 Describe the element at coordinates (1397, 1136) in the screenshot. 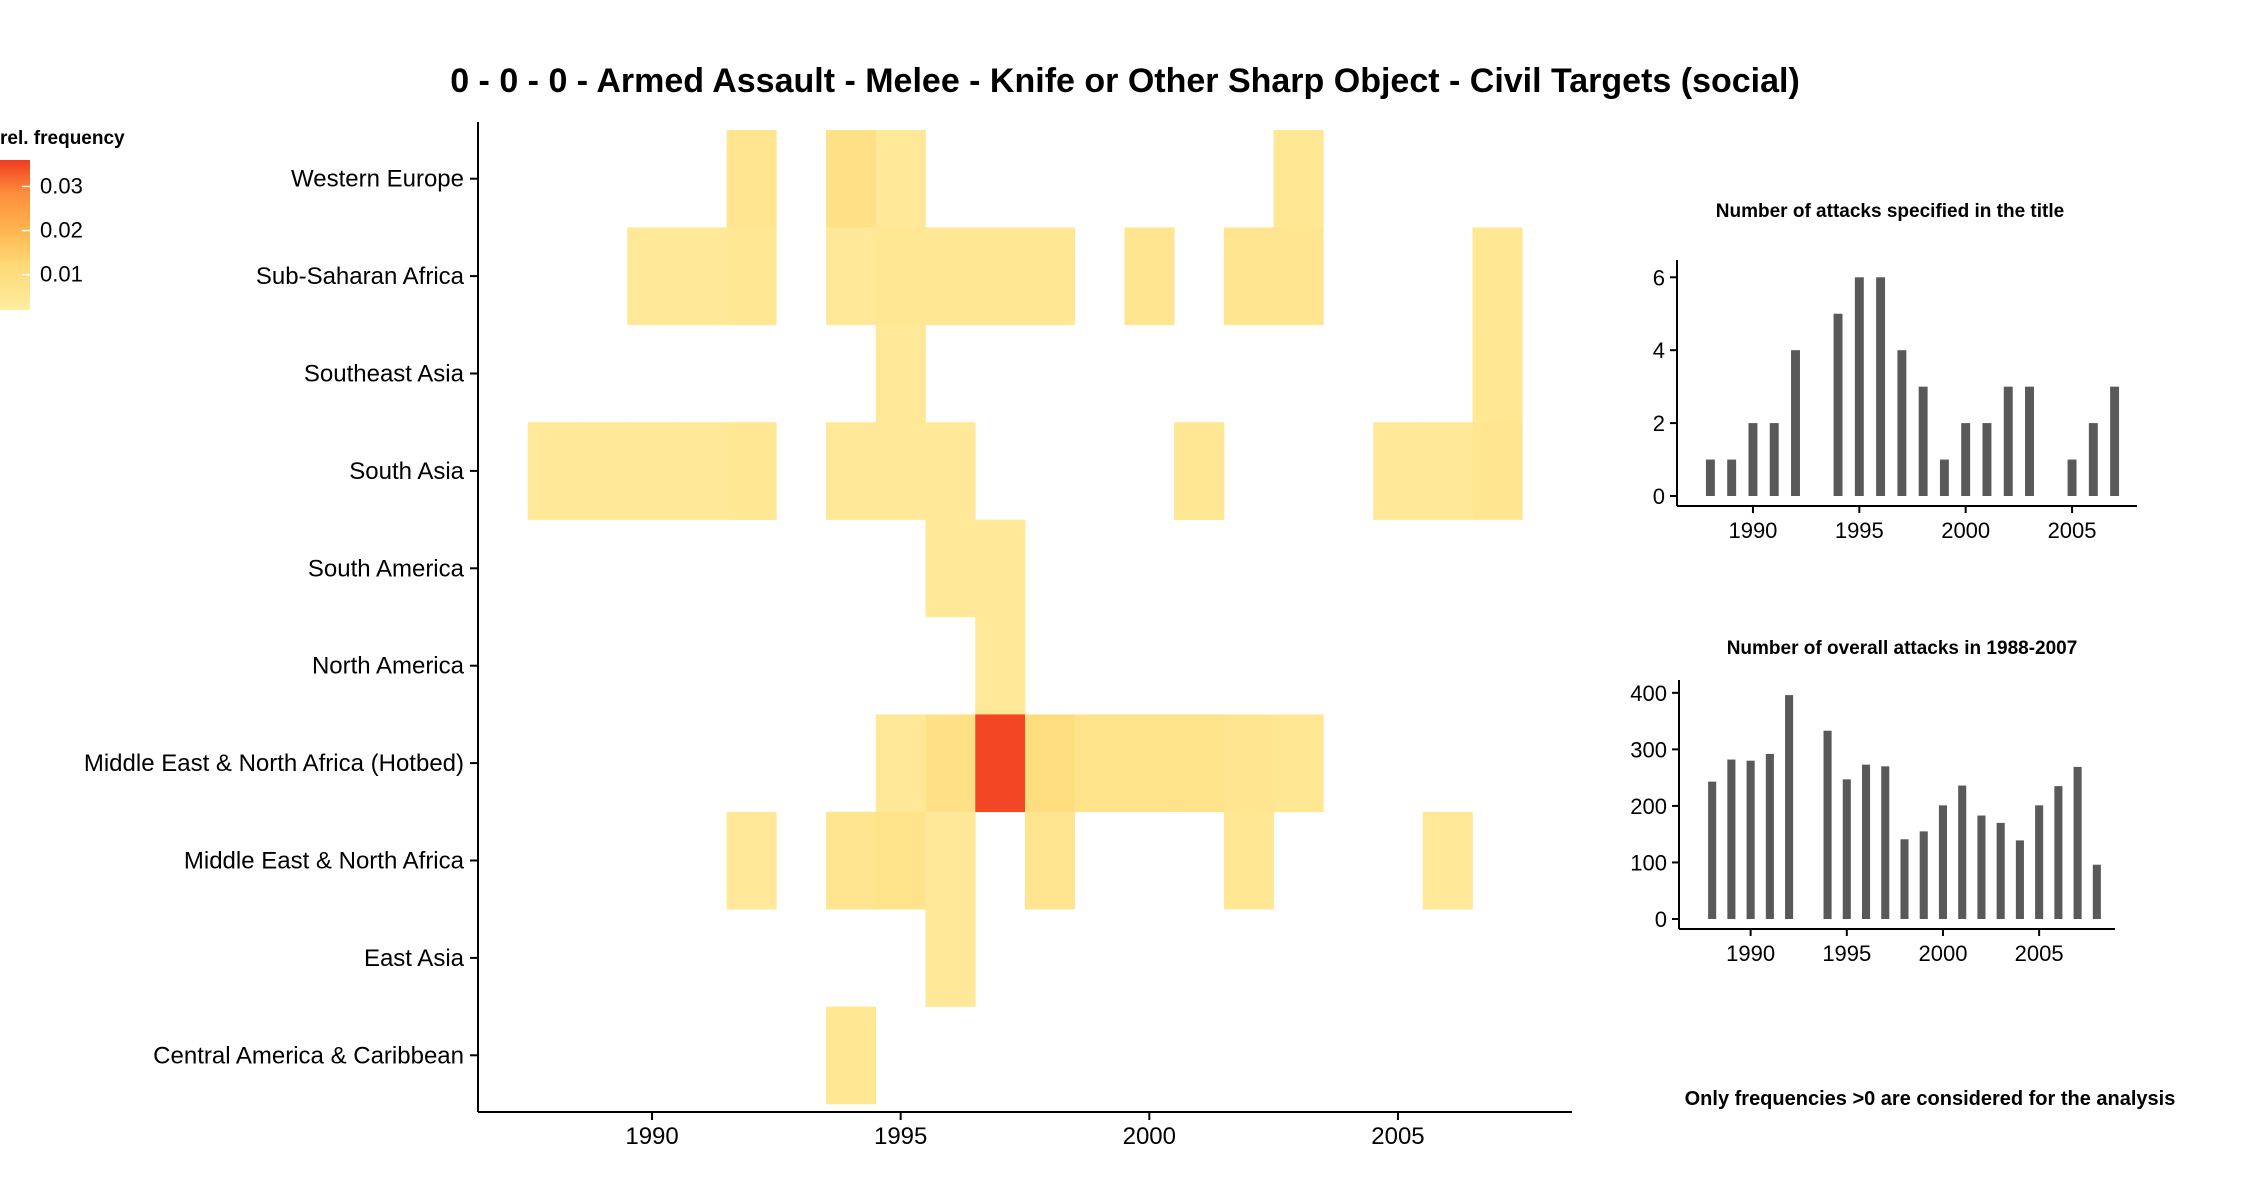

I see `heatmap-x-tick-label: 2005` at that location.